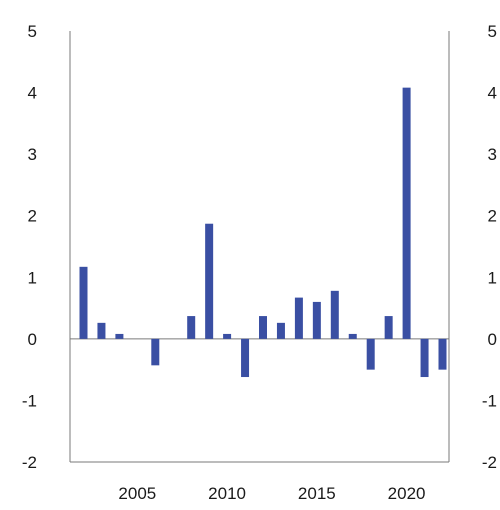 Image resolution: width=500 pixels, height=510 pixels. What do you see at coordinates (388, 327) in the screenshot?
I see `bar-2019` at bounding box center [388, 327].